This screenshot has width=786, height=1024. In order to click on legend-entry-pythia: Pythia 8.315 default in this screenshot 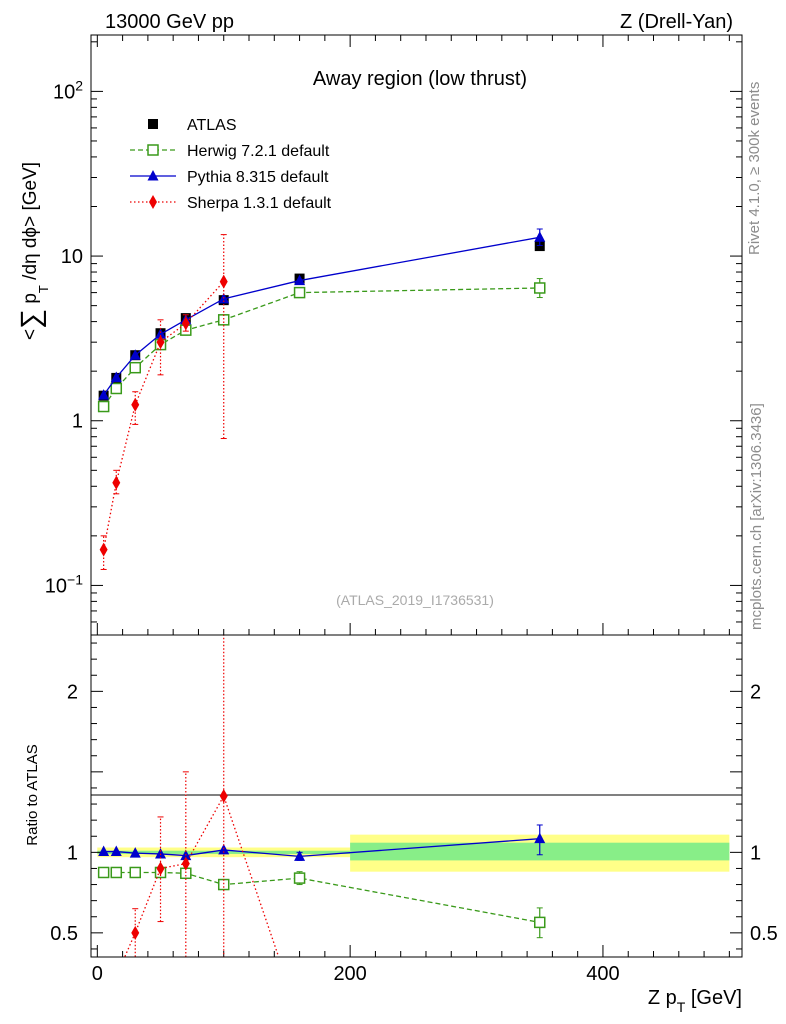, I will do `click(229, 177)`.